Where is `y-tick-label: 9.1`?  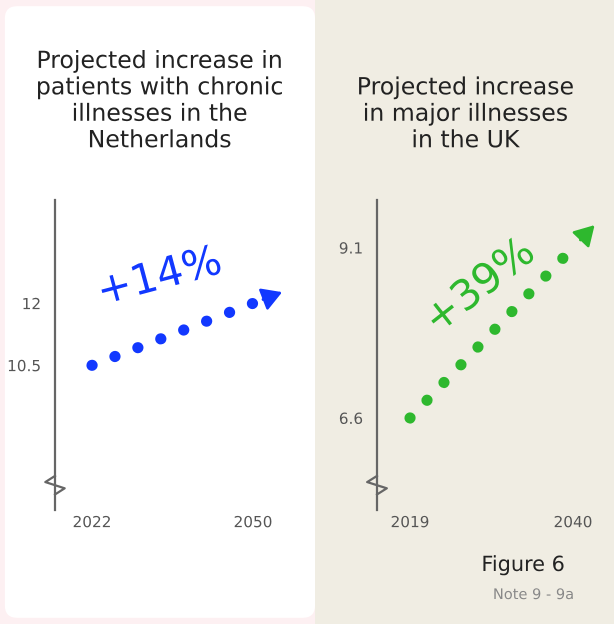 y-tick-label: 9.1 is located at coordinates (351, 248).